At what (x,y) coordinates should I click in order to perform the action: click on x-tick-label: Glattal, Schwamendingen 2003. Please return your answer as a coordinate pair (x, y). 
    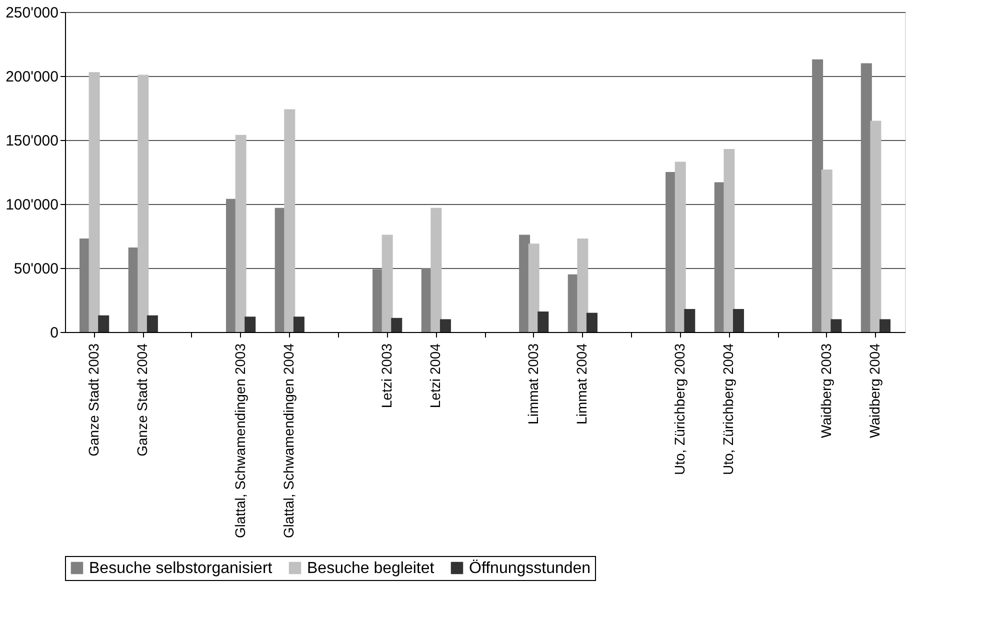
    Looking at the image, I should click on (240, 440).